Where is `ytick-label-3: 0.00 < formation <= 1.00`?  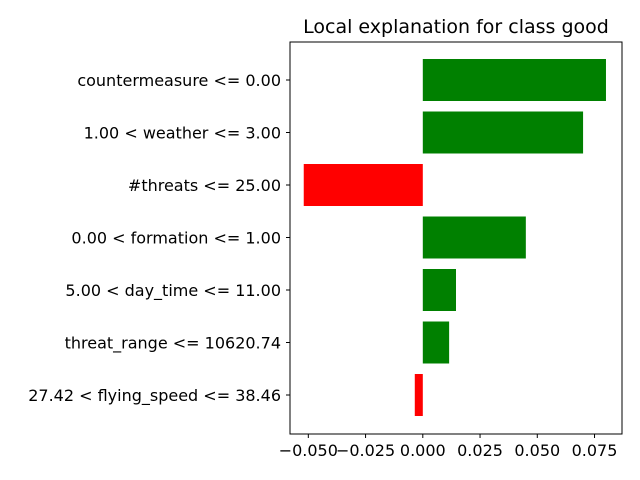 ytick-label-3: 0.00 < formation <= 1.00 is located at coordinates (176, 238).